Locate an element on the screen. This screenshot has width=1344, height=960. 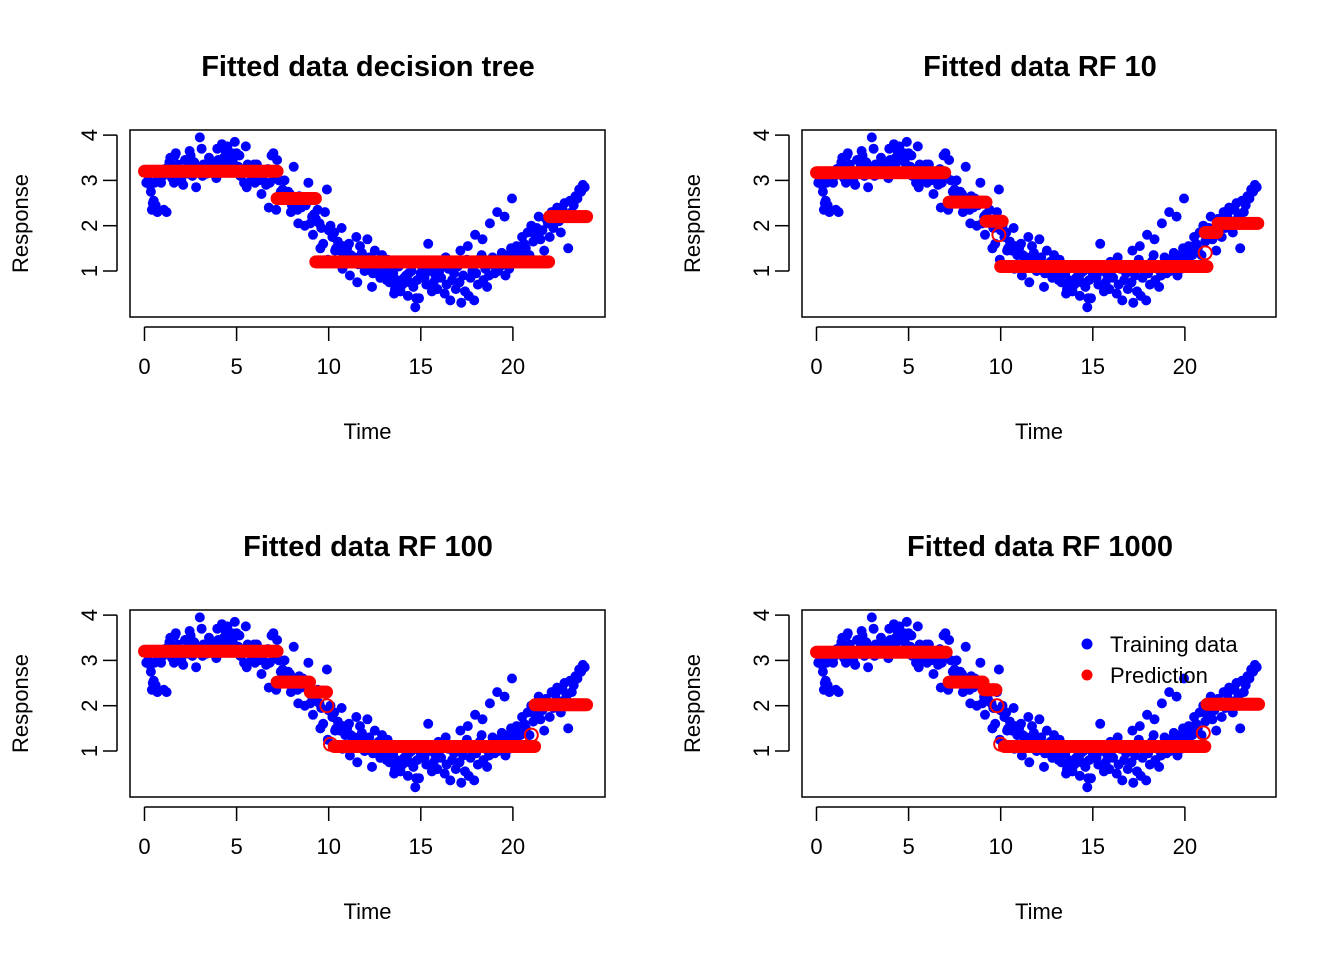
x-axis: 0 5 10 15 20 Time is located at coordinates (1003, 385).